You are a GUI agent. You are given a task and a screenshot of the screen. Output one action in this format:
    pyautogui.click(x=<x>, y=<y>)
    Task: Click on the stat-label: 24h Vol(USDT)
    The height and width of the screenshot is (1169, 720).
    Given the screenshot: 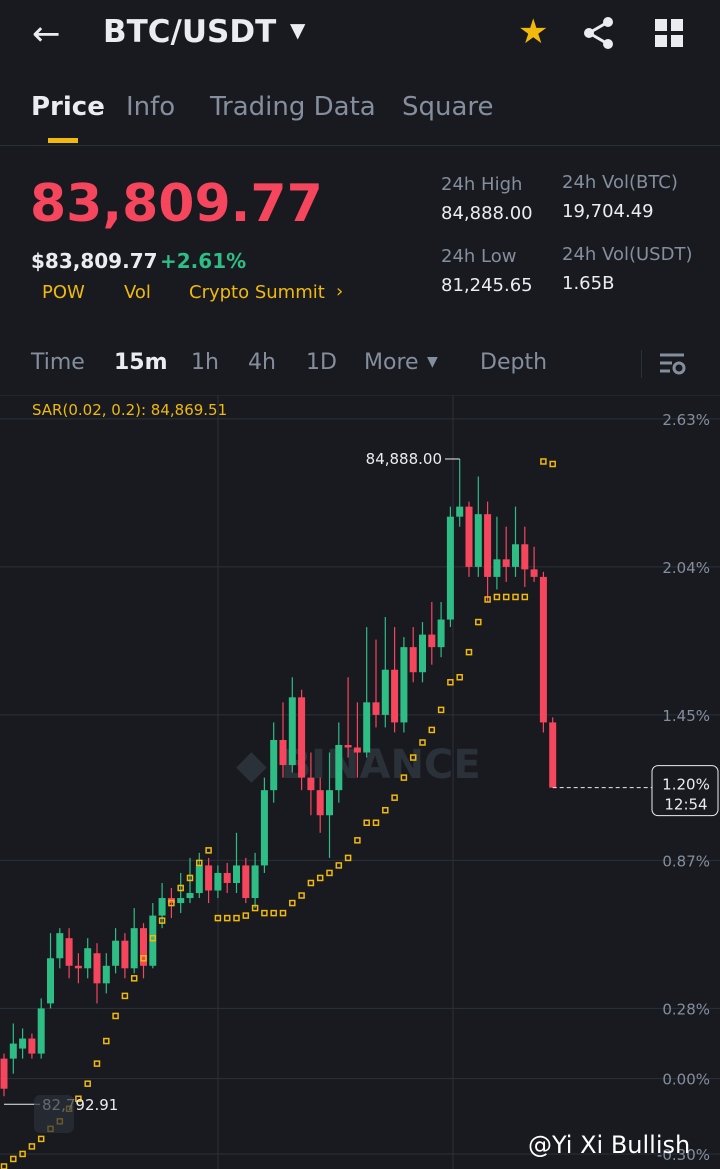 What is the action you would take?
    pyautogui.click(x=627, y=254)
    